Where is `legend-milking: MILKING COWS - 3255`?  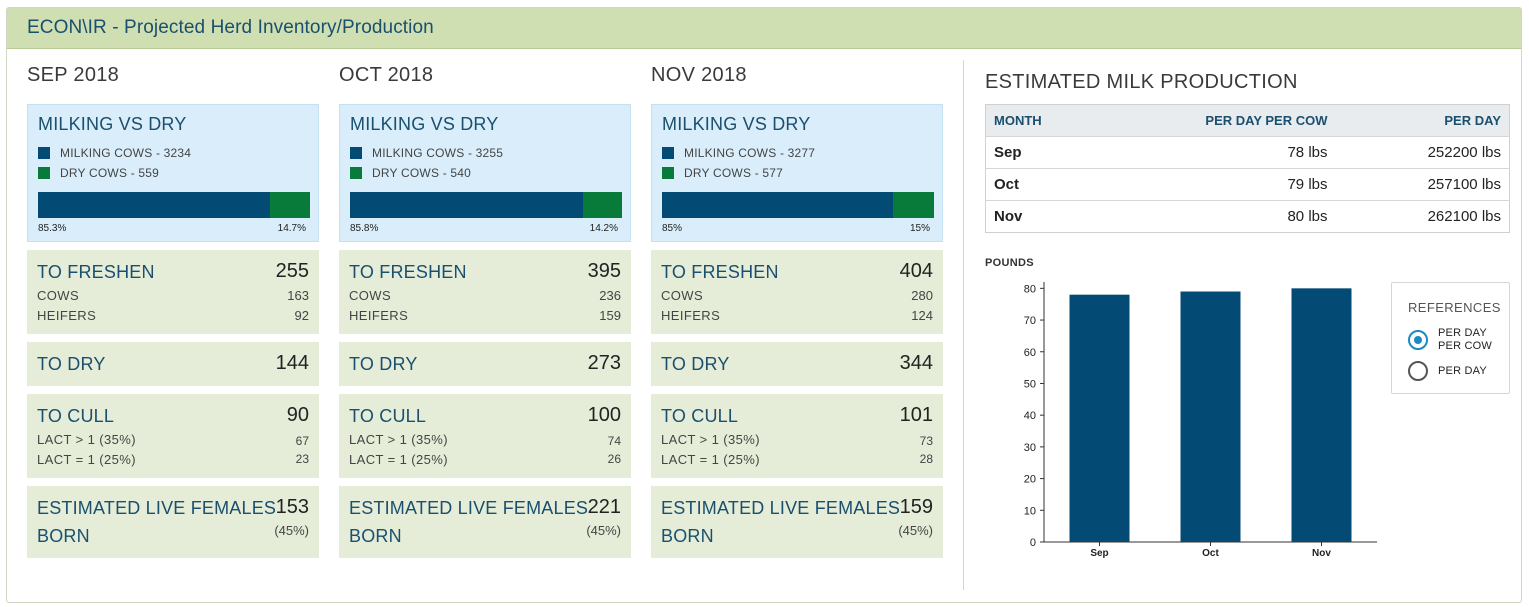 legend-milking: MILKING COWS - 3255 is located at coordinates (426, 153).